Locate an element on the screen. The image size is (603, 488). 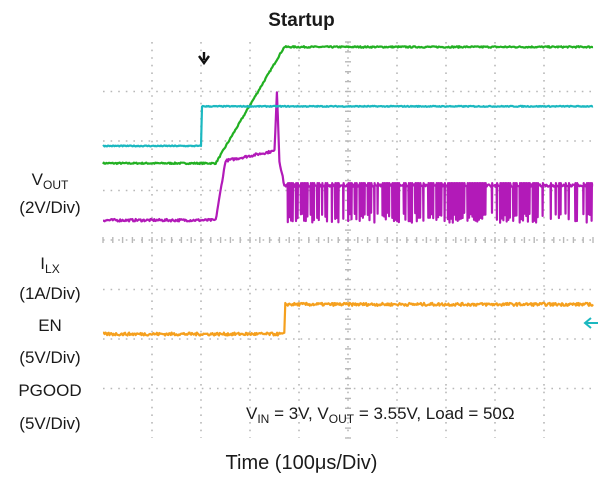
x-axis-label: Time (100μs/Div) is located at coordinates (301, 463).